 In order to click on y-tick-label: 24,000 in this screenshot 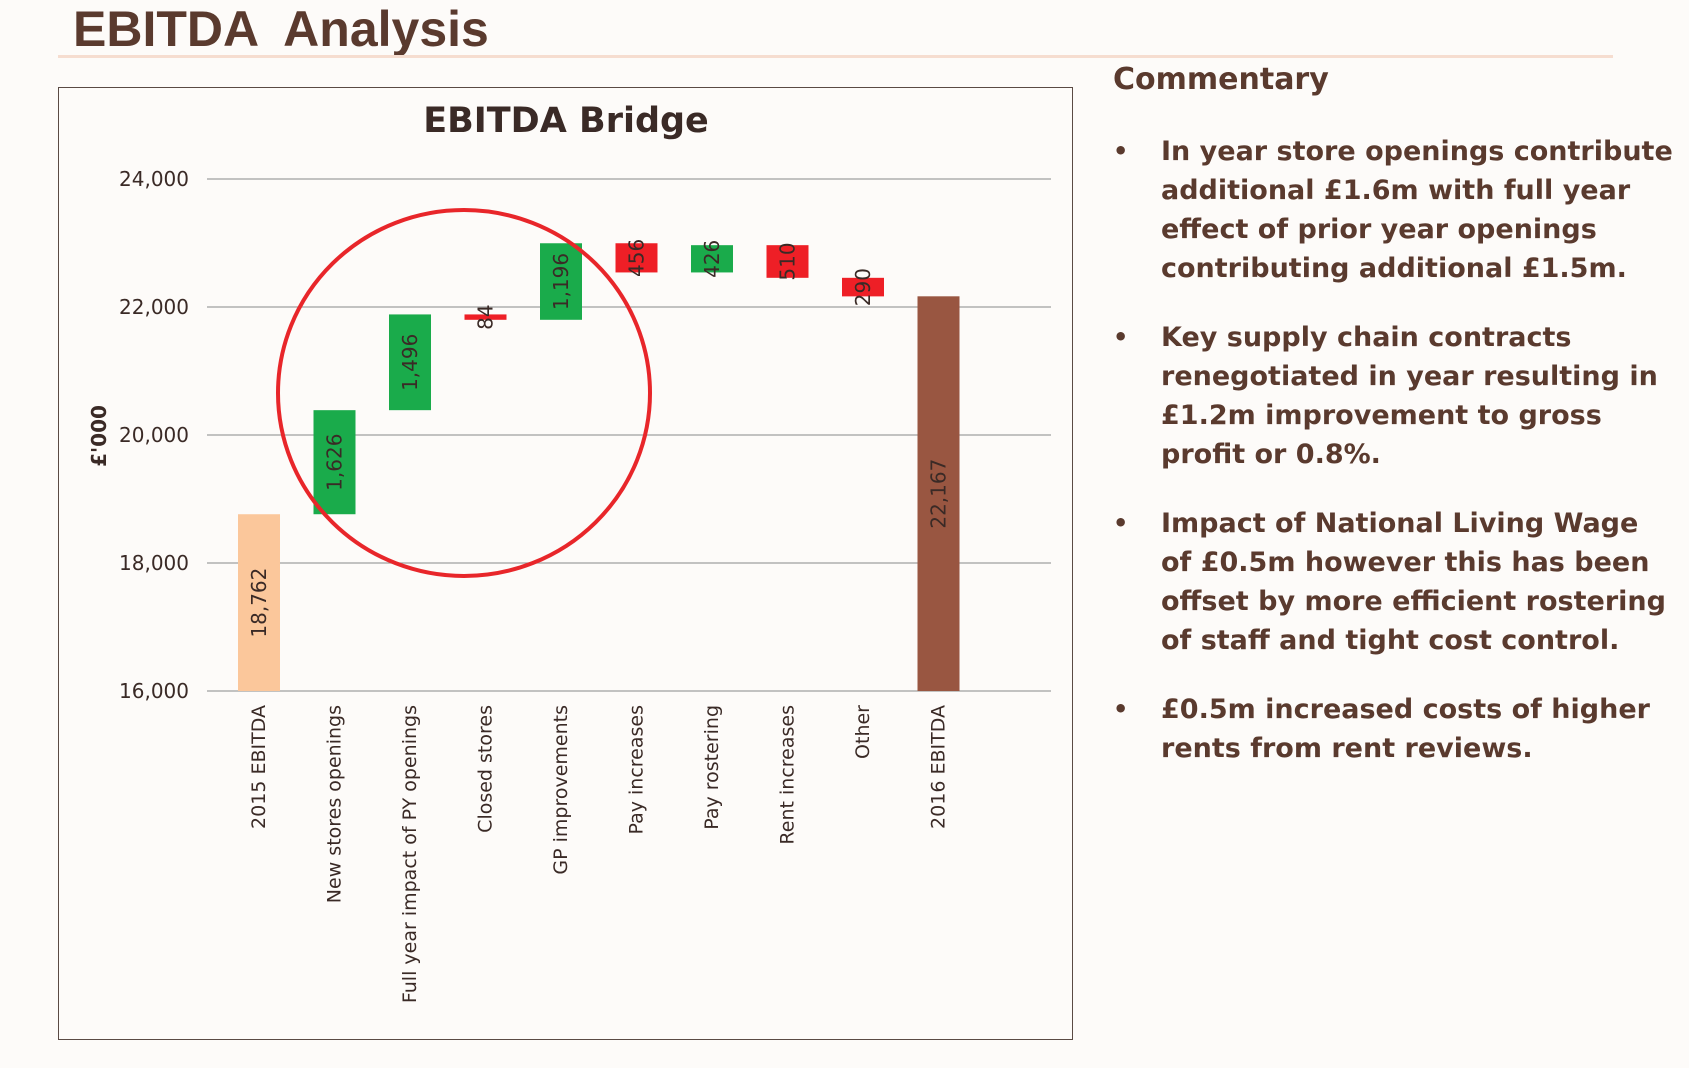, I will do `click(154, 179)`.